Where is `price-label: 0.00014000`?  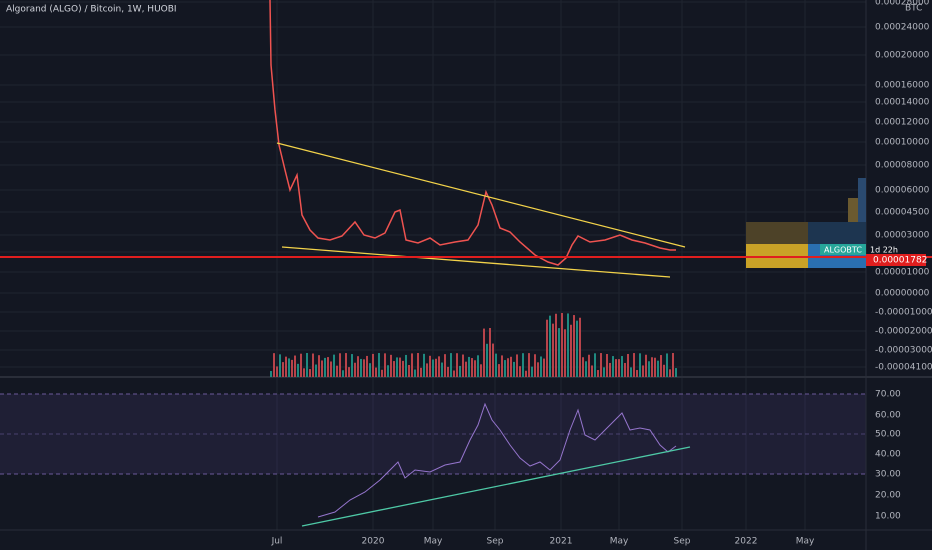 price-label: 0.00014000 is located at coordinates (902, 103).